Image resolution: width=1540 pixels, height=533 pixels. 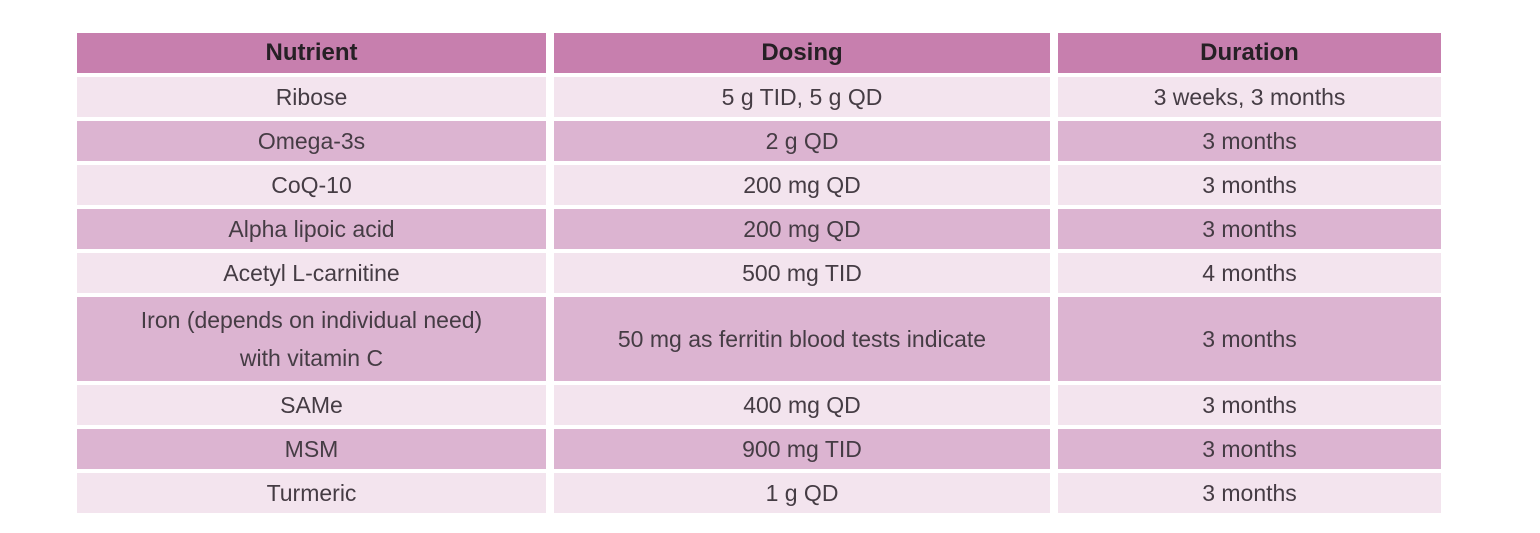 What do you see at coordinates (802, 449) in the screenshot?
I see `cell-dosing: 900 mg TID` at bounding box center [802, 449].